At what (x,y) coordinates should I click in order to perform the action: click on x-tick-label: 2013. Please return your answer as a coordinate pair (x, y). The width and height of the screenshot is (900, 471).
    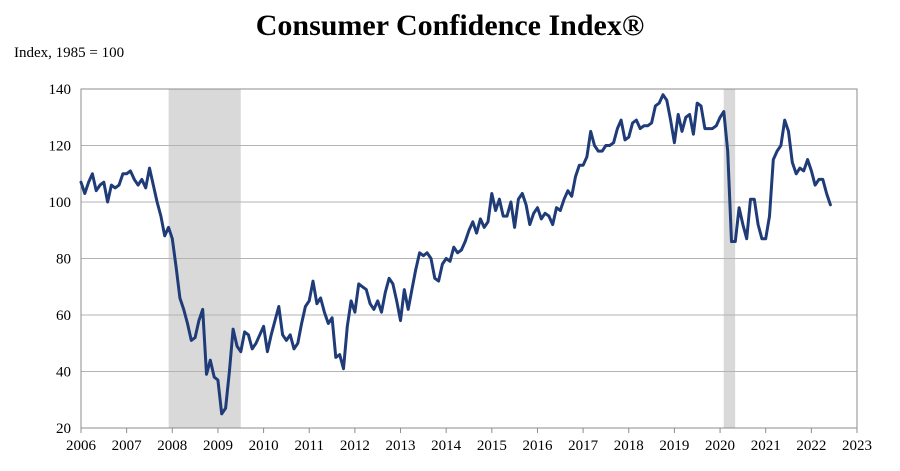
    Looking at the image, I should click on (401, 446).